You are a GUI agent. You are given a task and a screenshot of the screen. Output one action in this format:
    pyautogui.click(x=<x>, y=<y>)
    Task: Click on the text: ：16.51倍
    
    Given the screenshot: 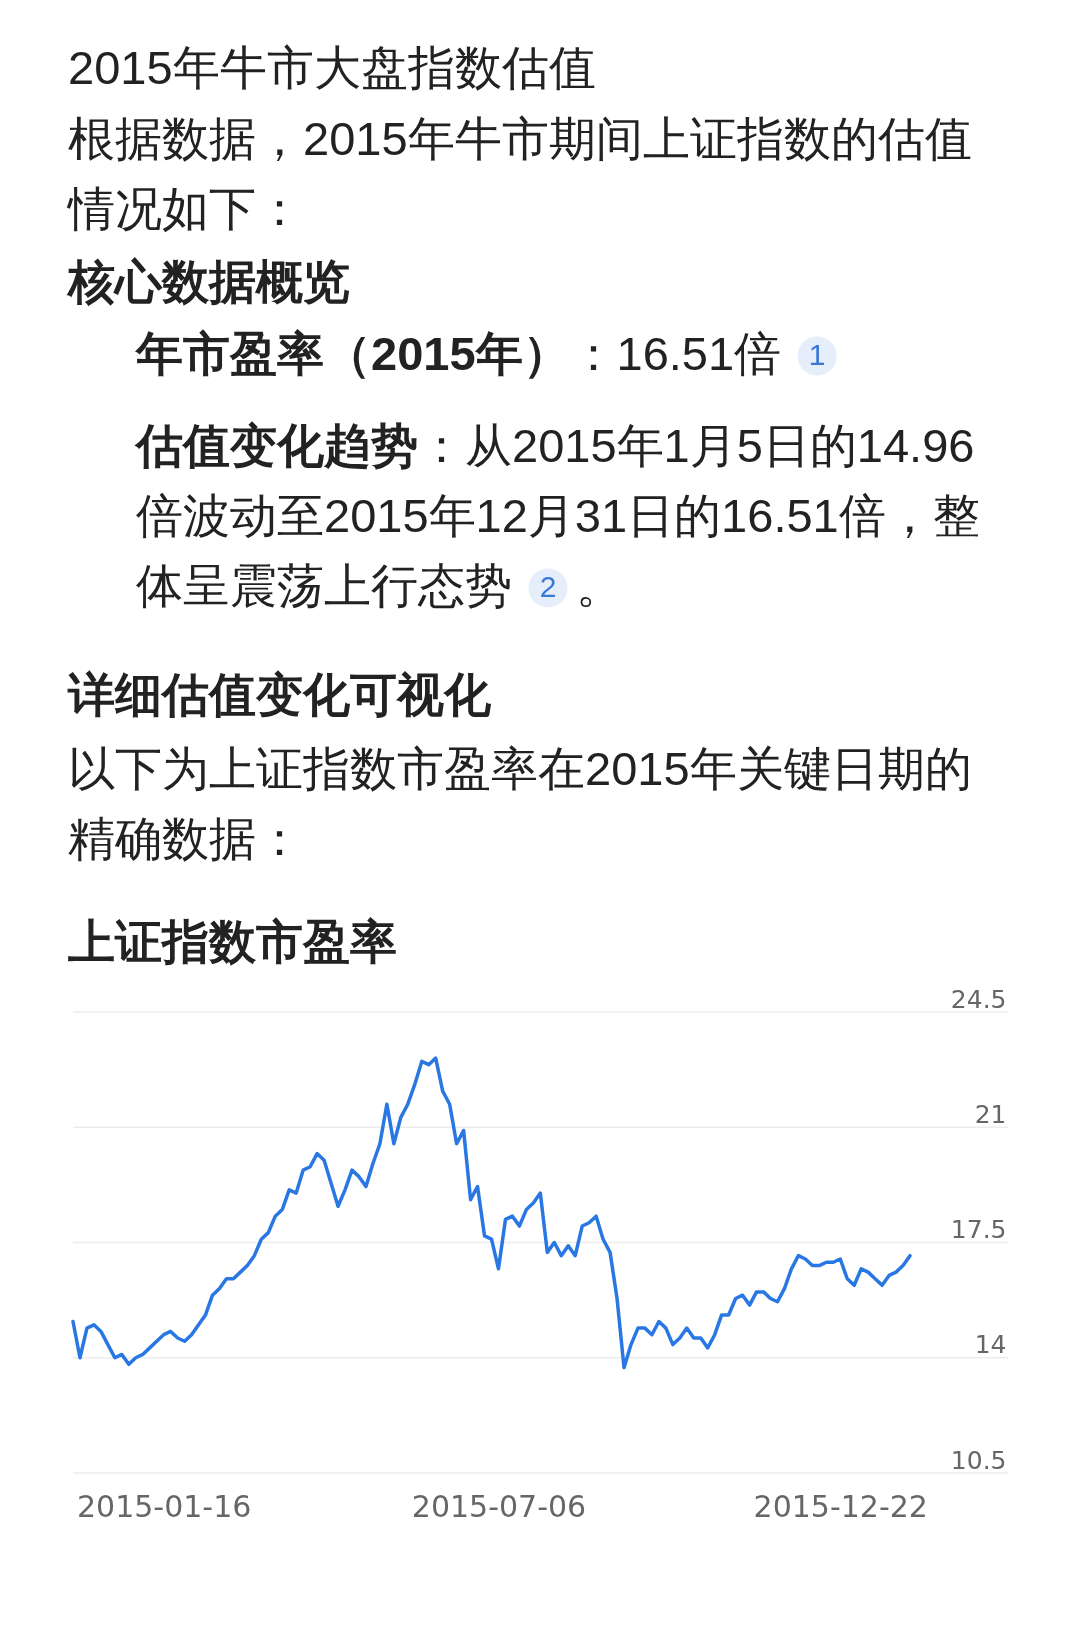 What is the action you would take?
    pyautogui.click(x=675, y=353)
    